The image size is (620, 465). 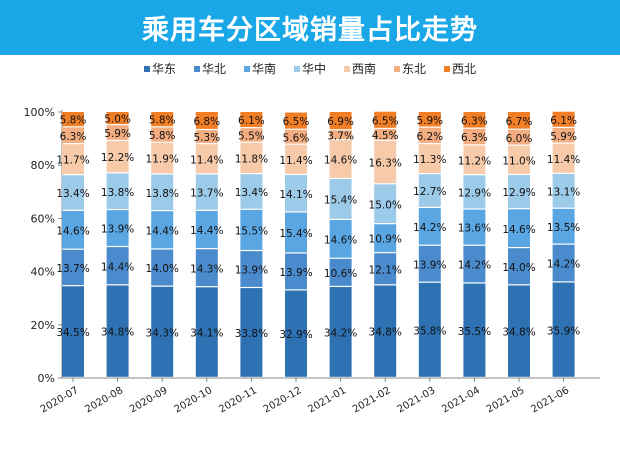 I want to click on data-label: 16.3%, so click(x=385, y=164).